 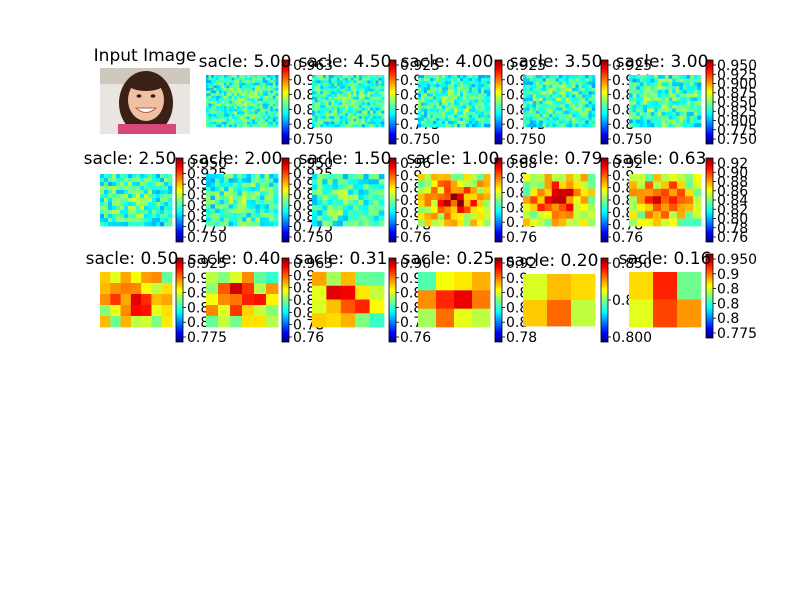 What do you see at coordinates (627, 238) in the screenshot?
I see `colorbar-tick-label: 0.76` at bounding box center [627, 238].